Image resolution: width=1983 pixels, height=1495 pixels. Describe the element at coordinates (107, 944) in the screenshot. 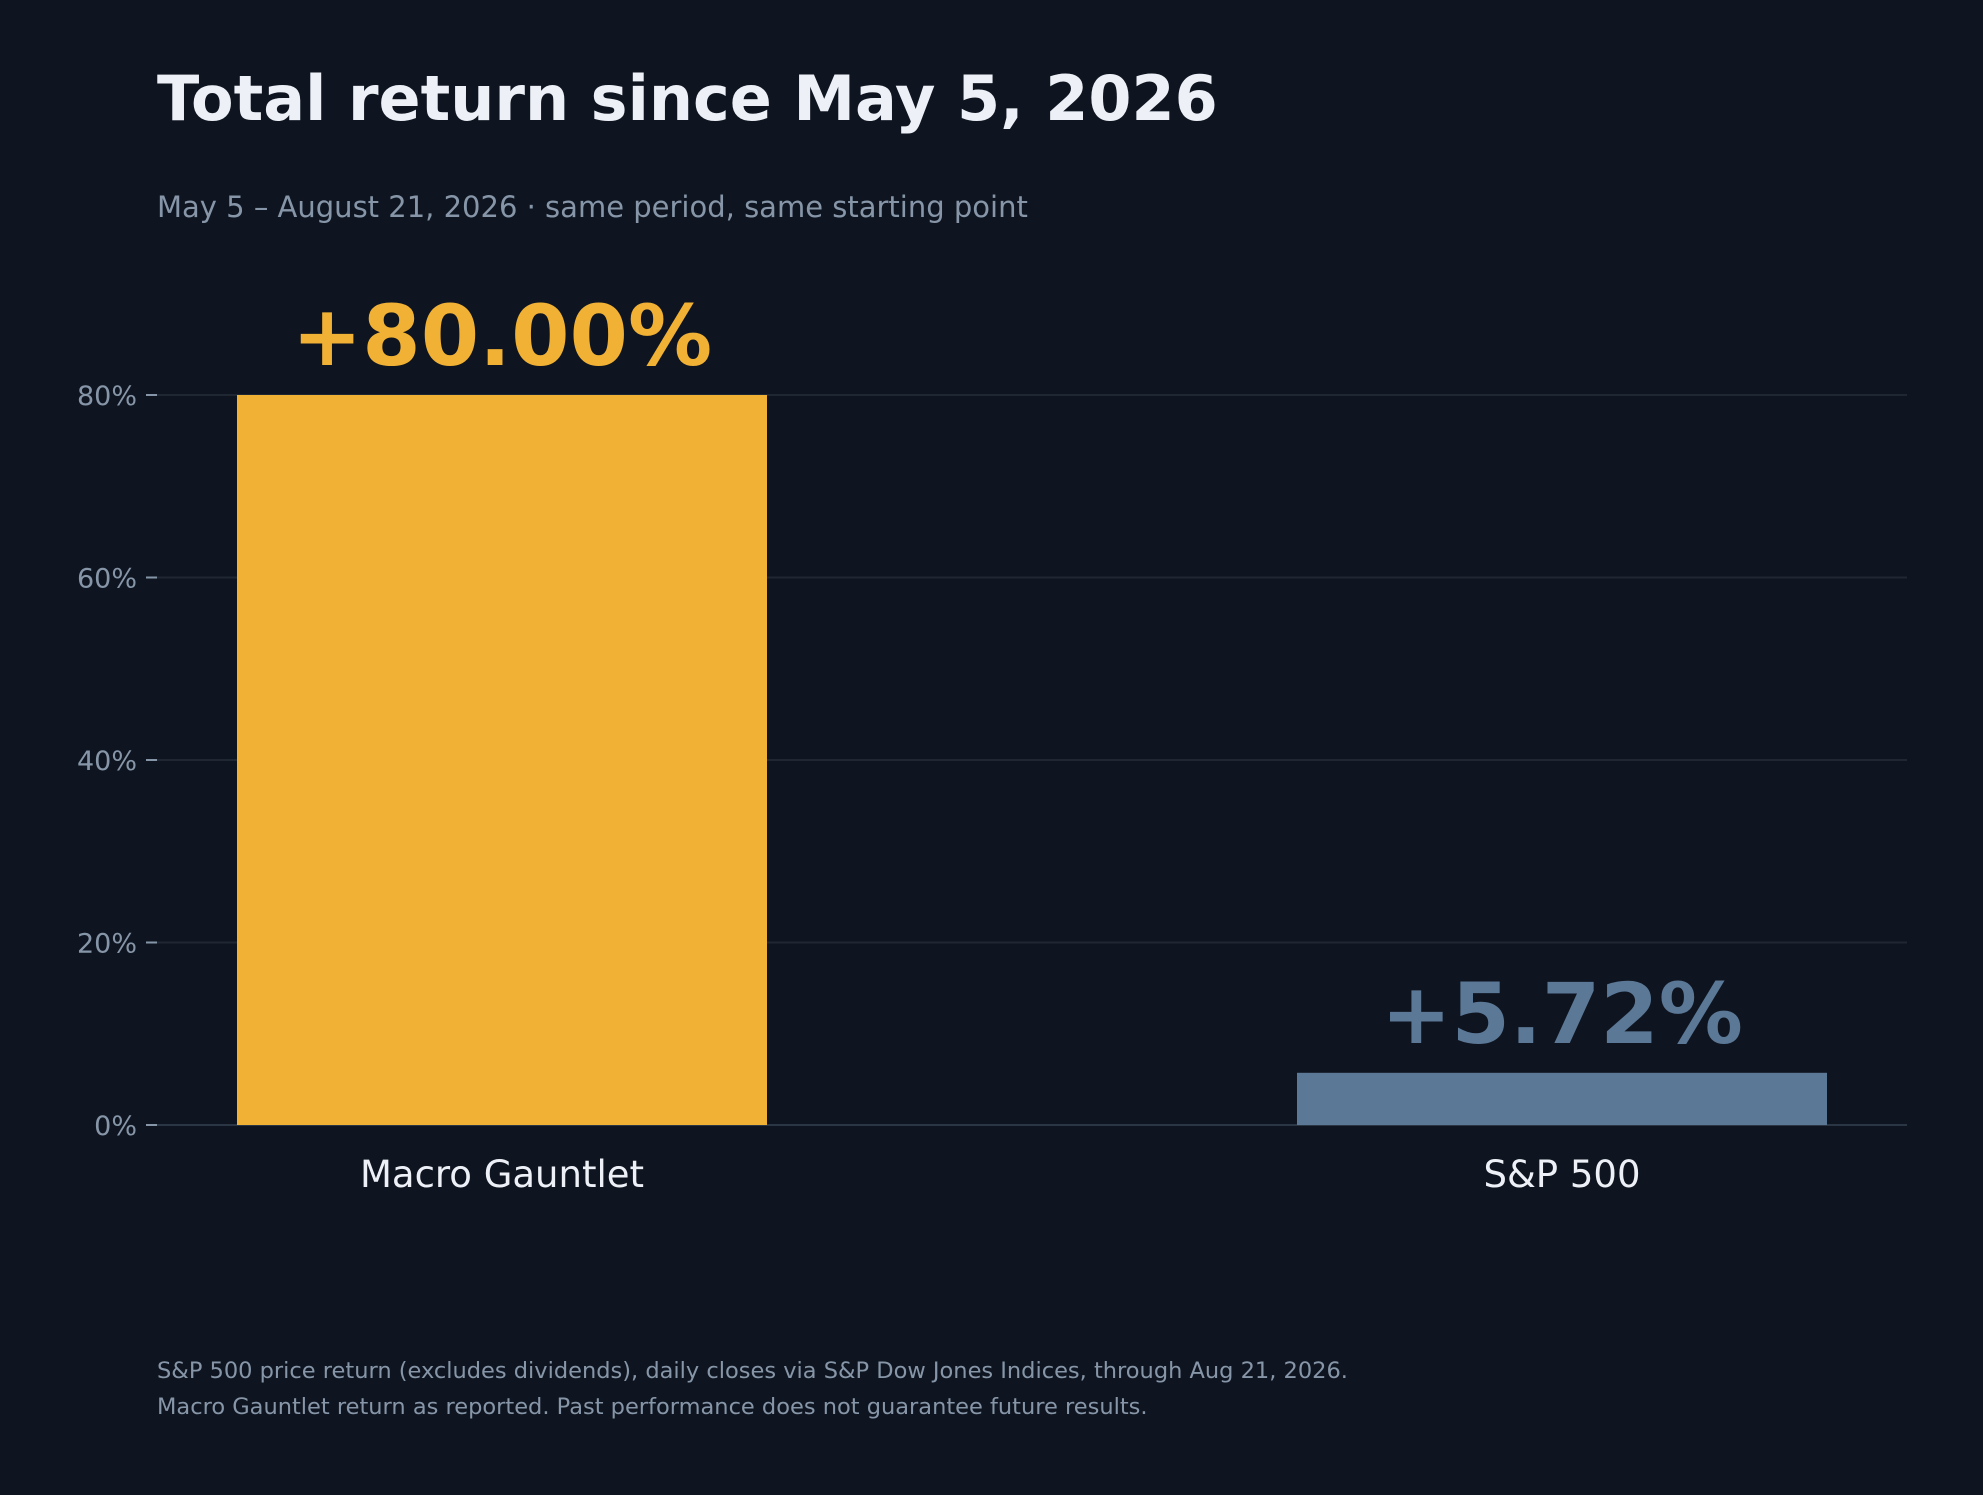

I see `y-tick-label-20: 20%` at that location.